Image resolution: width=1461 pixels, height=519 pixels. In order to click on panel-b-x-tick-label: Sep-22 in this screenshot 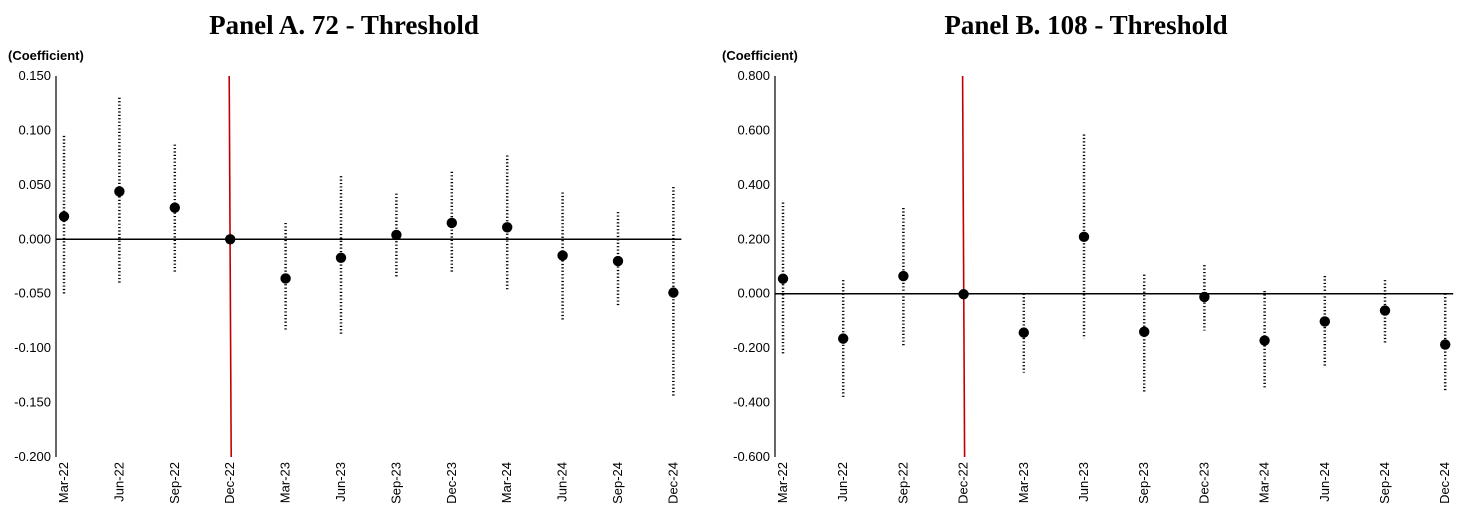, I will do `click(902, 483)`.